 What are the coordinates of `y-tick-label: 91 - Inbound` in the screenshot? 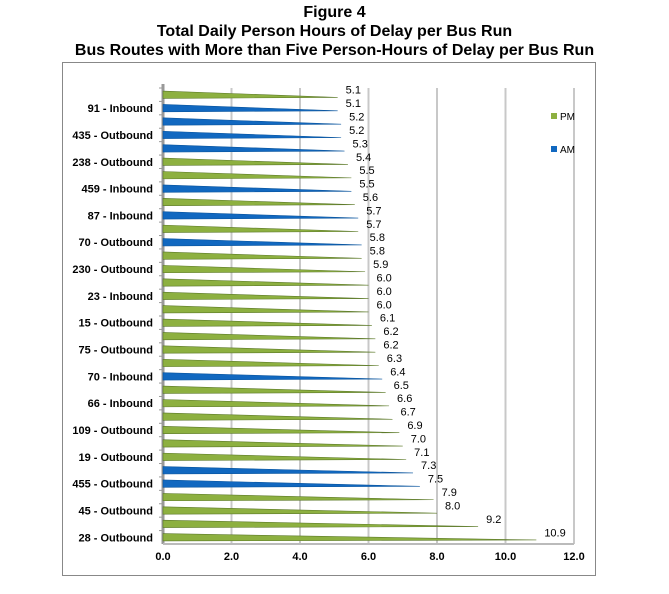 It's located at (120, 109).